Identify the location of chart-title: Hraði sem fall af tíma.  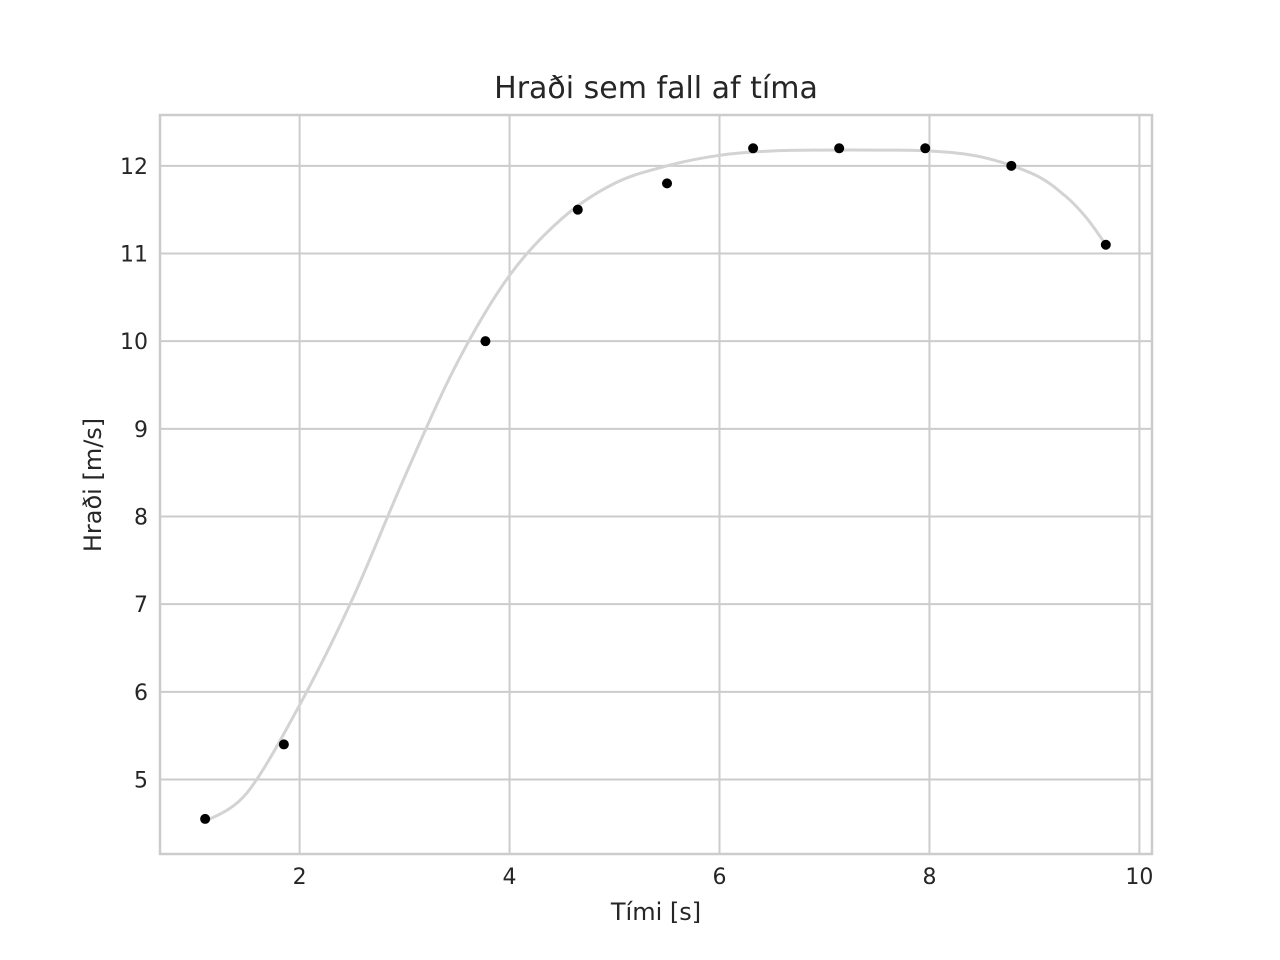
(656, 88).